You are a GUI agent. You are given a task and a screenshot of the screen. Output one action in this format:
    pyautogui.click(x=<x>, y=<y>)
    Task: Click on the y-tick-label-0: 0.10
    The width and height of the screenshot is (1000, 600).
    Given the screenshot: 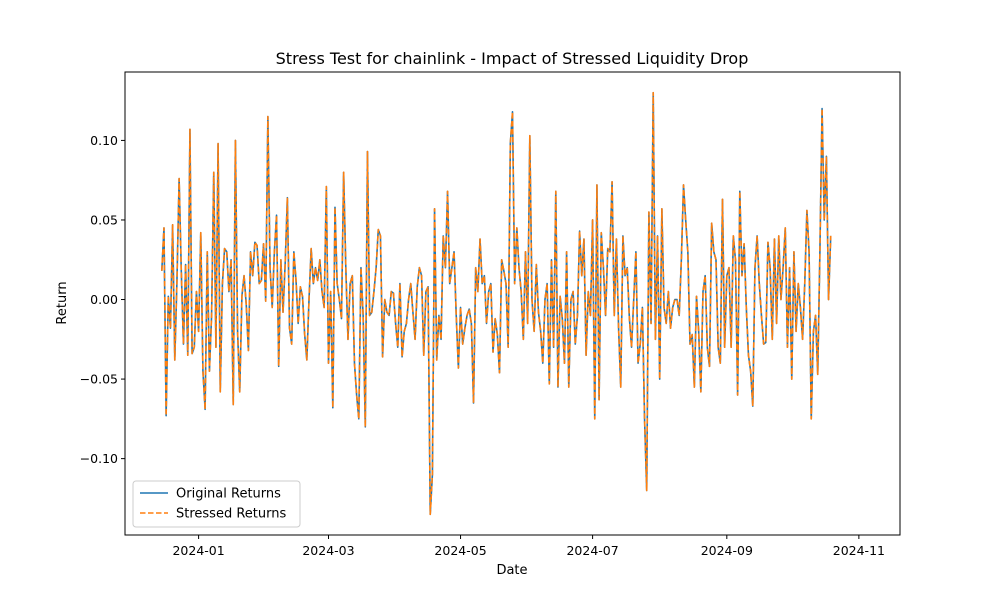 What is the action you would take?
    pyautogui.click(x=104, y=140)
    